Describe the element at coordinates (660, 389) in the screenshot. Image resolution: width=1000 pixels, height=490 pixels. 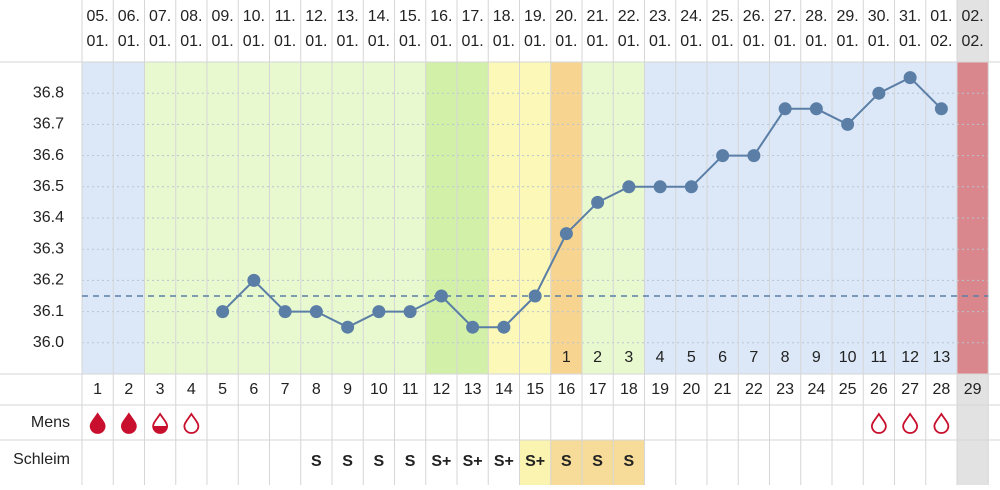
I see `cycle-day: 19` at that location.